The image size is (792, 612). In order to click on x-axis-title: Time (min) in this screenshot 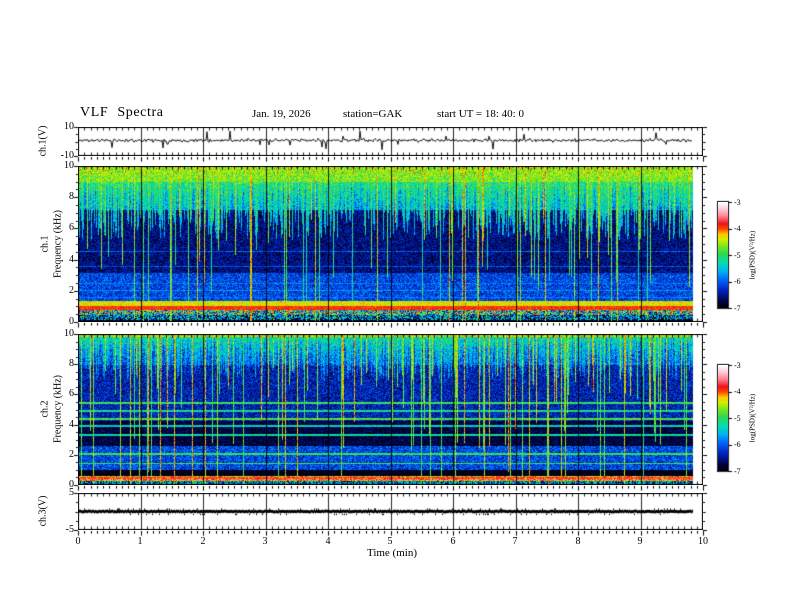, I will do `click(391, 553)`.